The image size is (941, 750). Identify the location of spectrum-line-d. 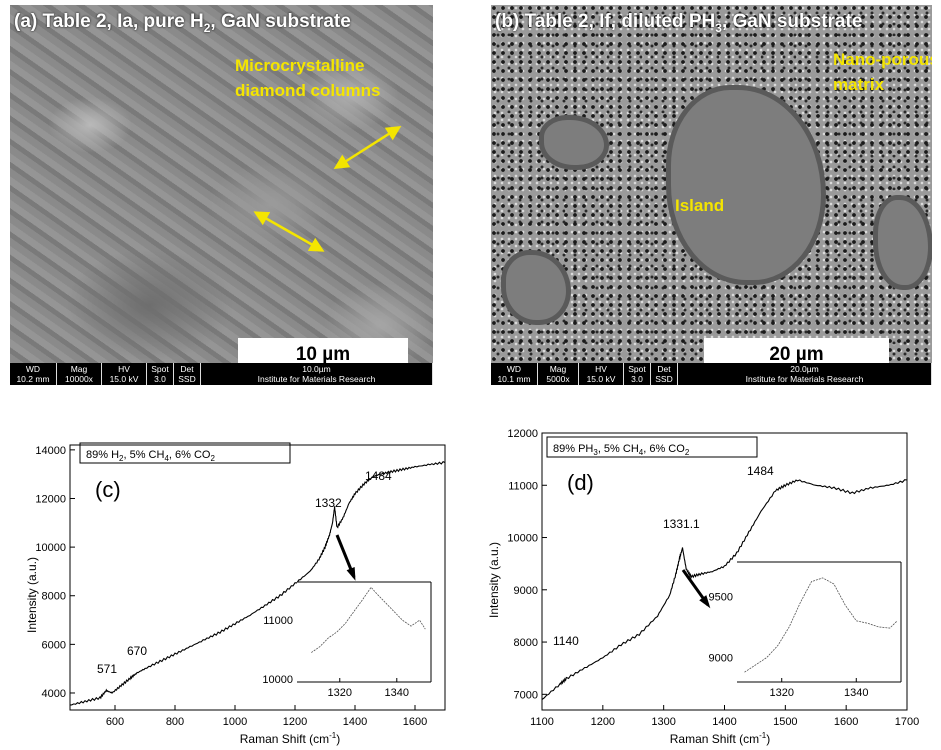
(724, 589).